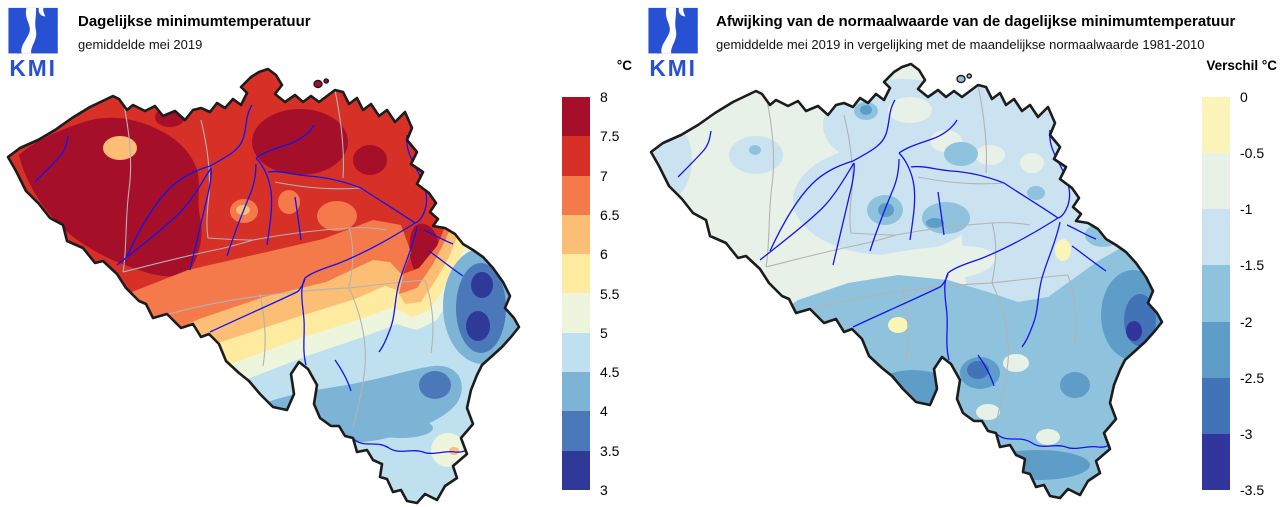 The height and width of the screenshot is (507, 1280). I want to click on legend-tick-label: -3, so click(1246, 433).